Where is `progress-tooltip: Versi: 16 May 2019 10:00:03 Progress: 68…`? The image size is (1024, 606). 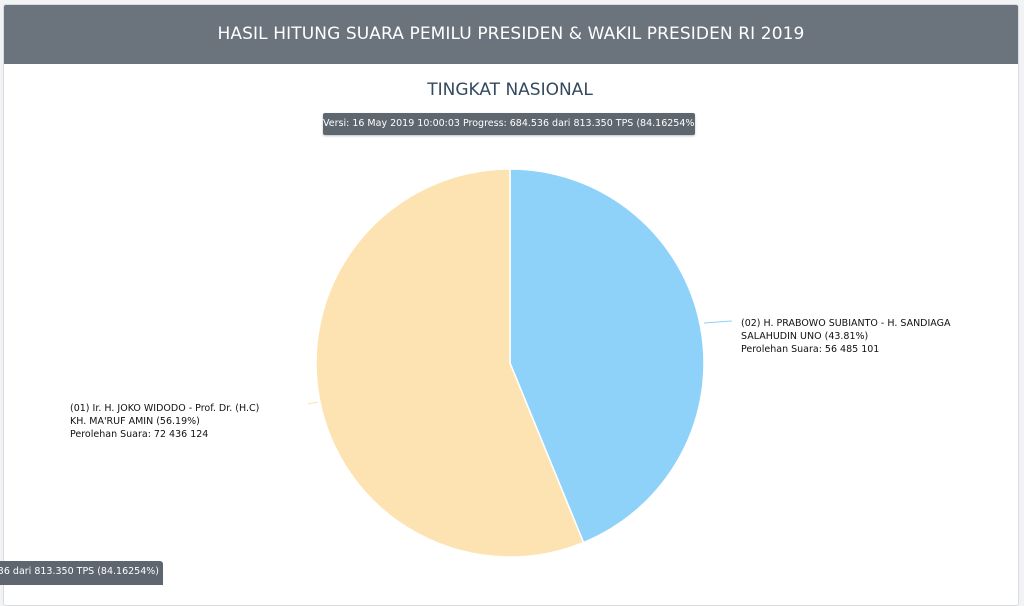 progress-tooltip: Versi: 16 May 2019 10:00:03 Progress: 68… is located at coordinates (81, 573).